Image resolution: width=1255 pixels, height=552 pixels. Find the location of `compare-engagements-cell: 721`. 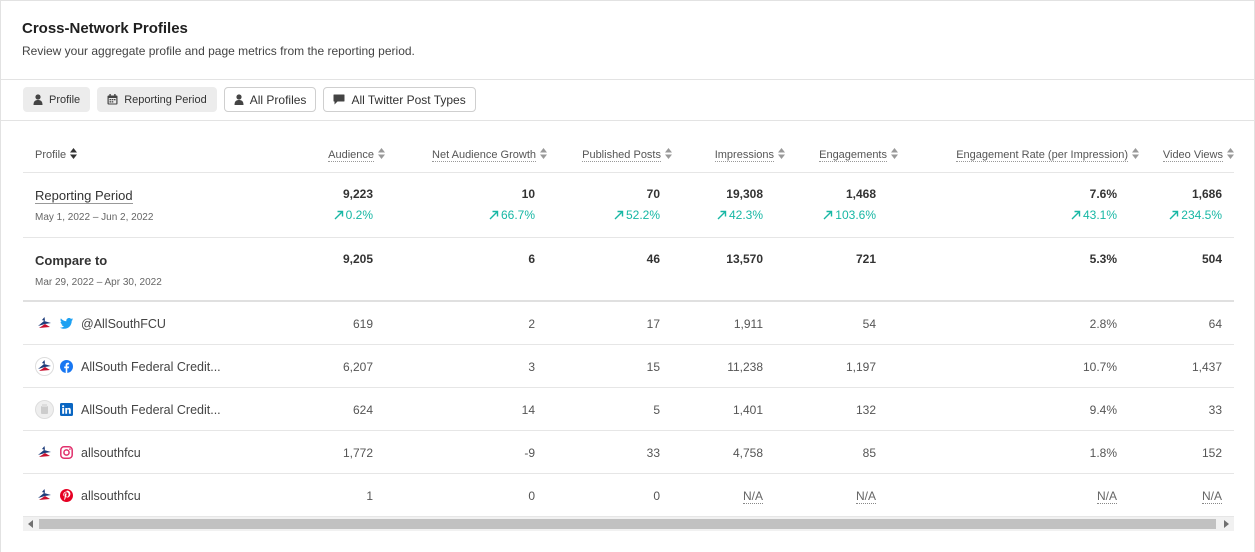

compare-engagements-cell: 721 is located at coordinates (866, 259).